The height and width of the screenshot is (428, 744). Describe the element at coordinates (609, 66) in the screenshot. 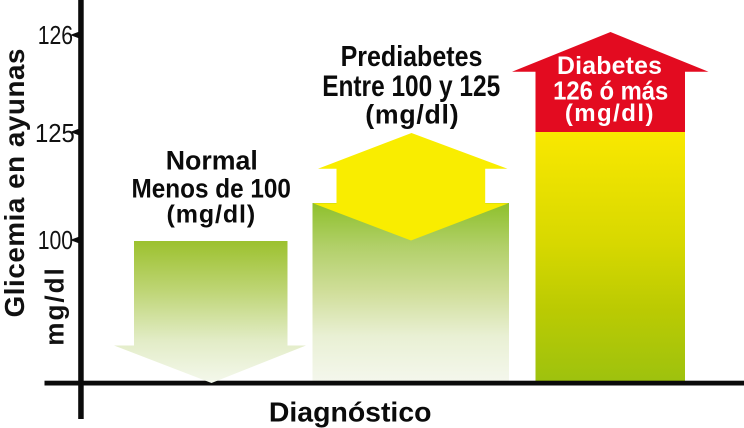

I see `svg-text: Diabetes` at that location.